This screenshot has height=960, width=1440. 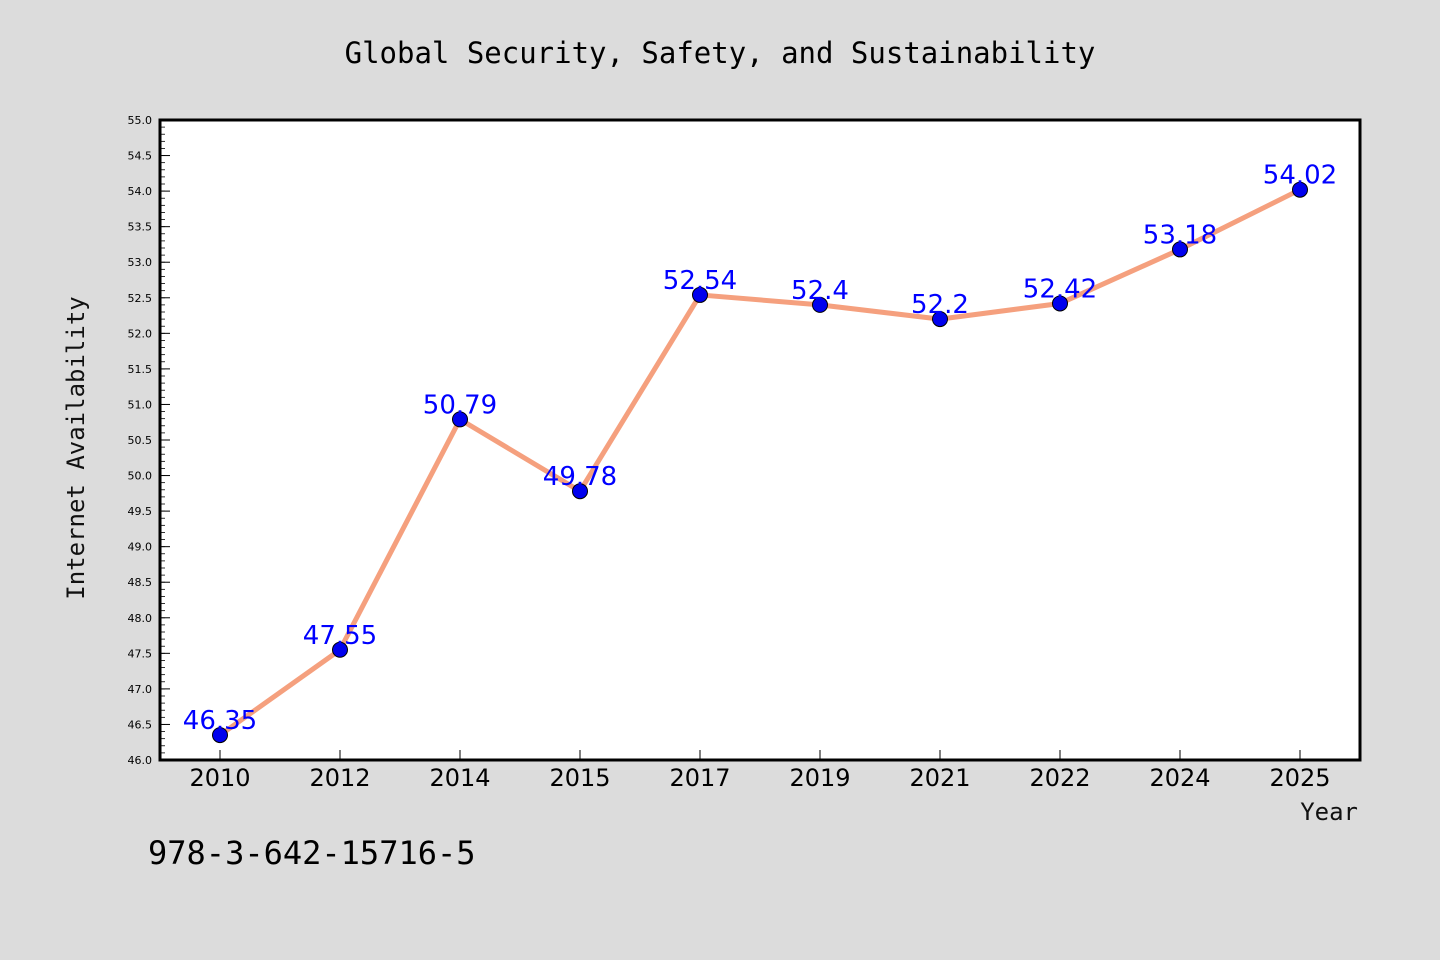 I want to click on y-tick-label: 48.5, so click(x=140, y=582).